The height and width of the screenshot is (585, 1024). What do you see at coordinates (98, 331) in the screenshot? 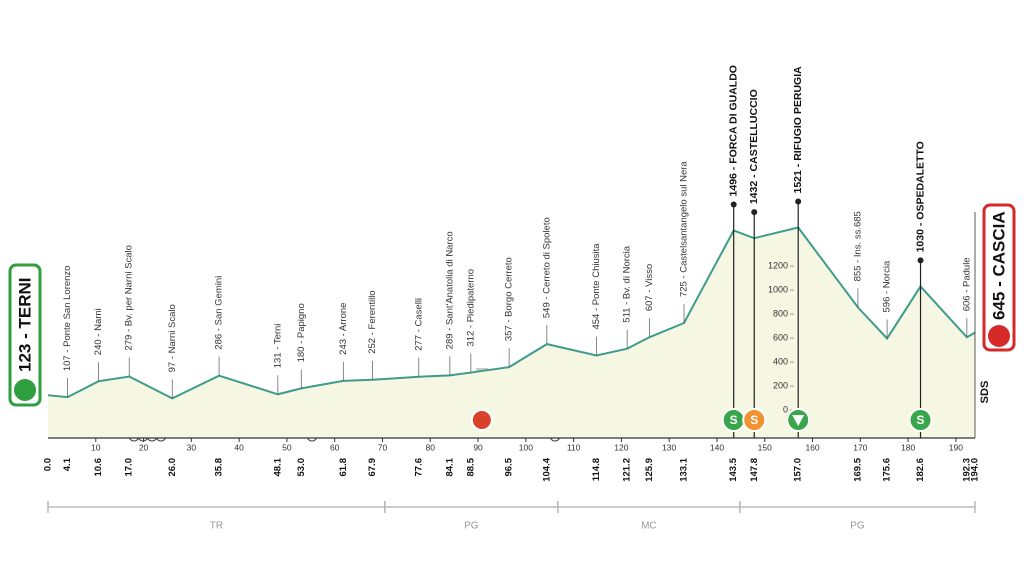
I see `waypoint-label: 240 - Narni` at bounding box center [98, 331].